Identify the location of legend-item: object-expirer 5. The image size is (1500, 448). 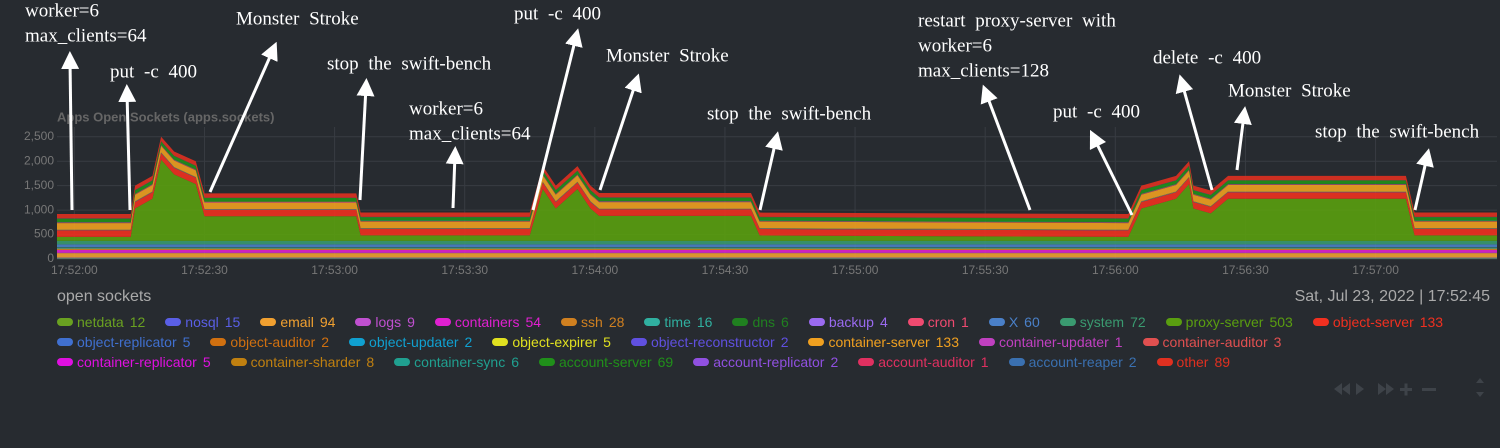
(551, 342).